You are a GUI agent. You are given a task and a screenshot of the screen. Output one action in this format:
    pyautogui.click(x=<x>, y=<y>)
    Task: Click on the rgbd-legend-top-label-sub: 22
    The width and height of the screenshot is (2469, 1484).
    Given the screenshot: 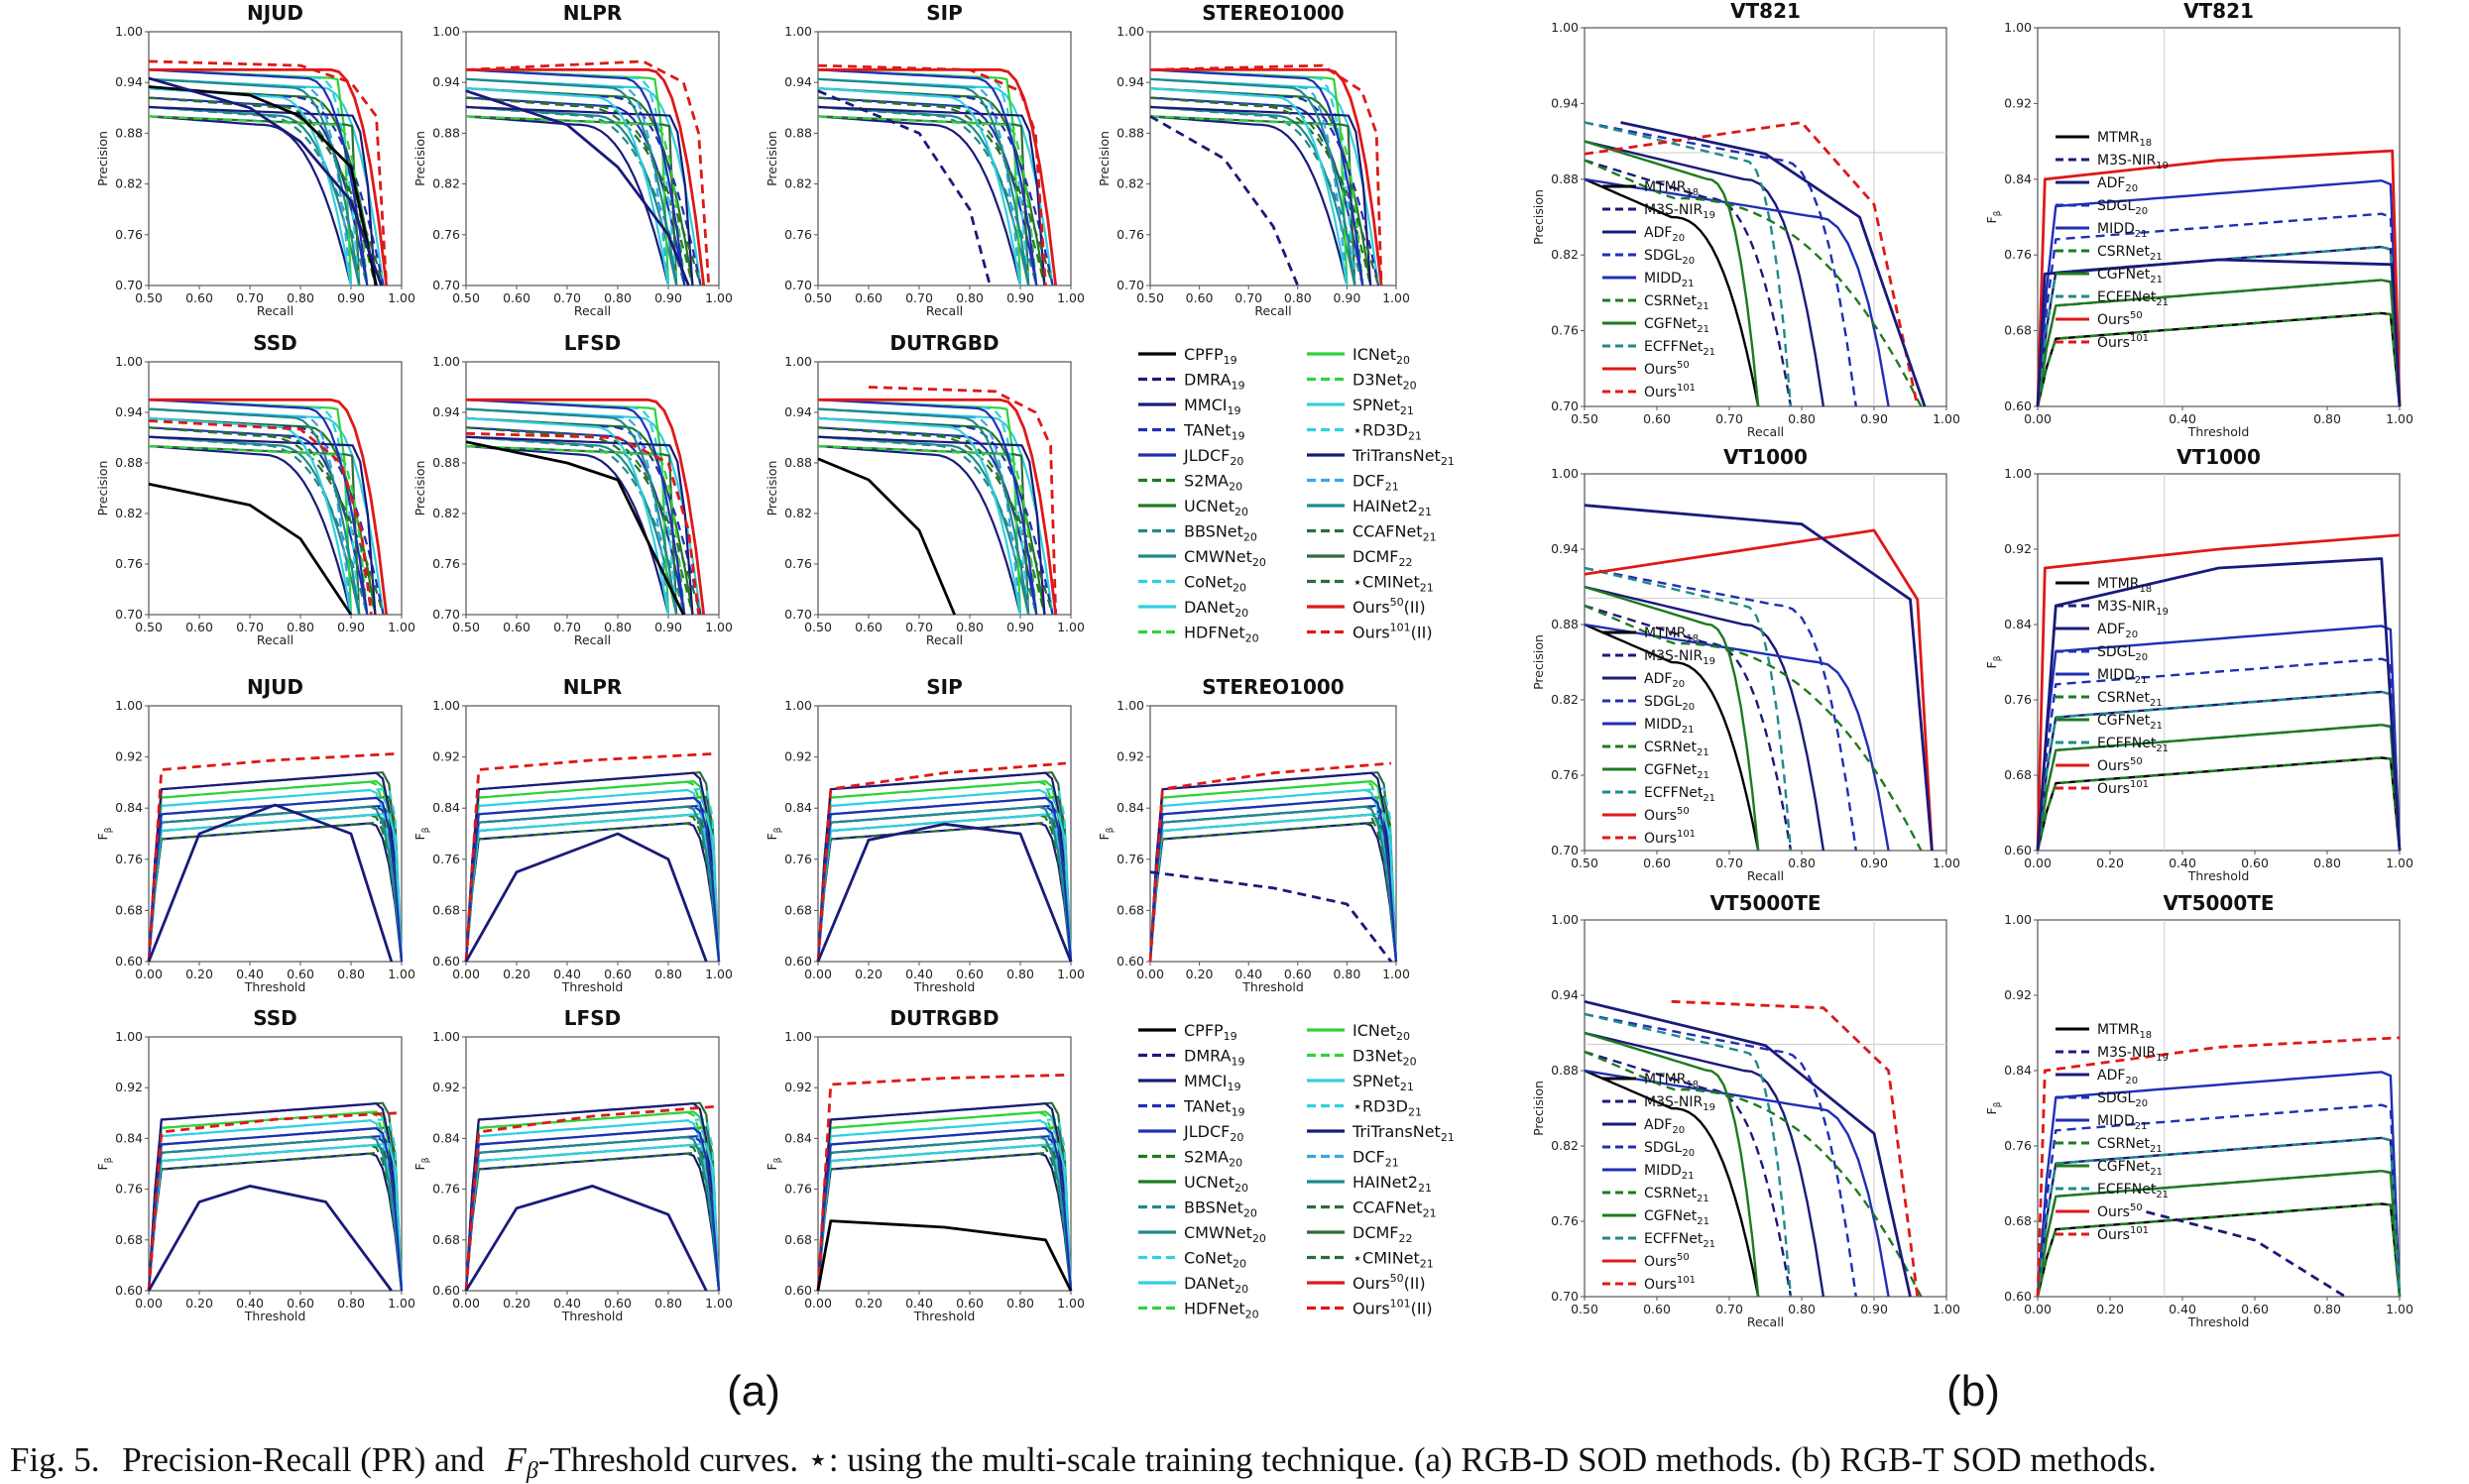 What is the action you would take?
    pyautogui.click(x=1406, y=563)
    